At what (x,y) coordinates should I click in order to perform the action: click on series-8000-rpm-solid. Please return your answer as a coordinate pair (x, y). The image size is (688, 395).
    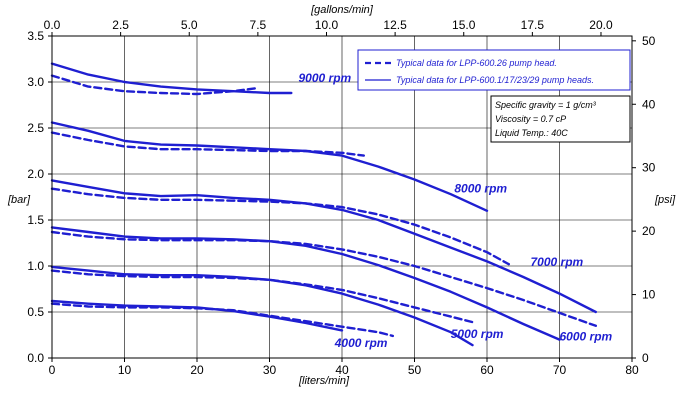
    Looking at the image, I should click on (269, 167).